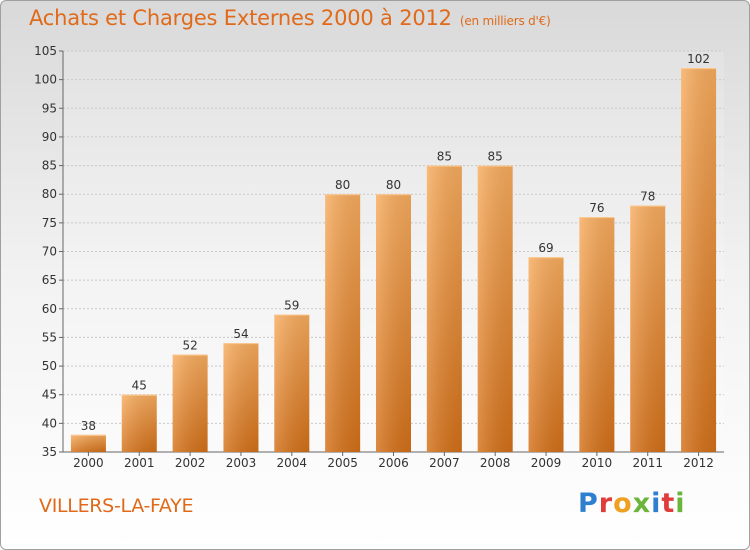 The width and height of the screenshot is (750, 550). I want to click on y-tick-label: 45, so click(49, 395).